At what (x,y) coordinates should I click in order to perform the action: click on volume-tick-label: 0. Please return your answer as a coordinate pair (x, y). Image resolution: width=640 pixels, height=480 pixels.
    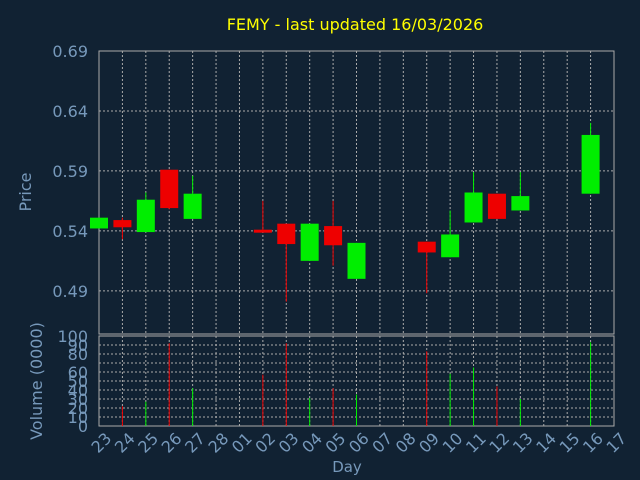
    Looking at the image, I should click on (83, 426).